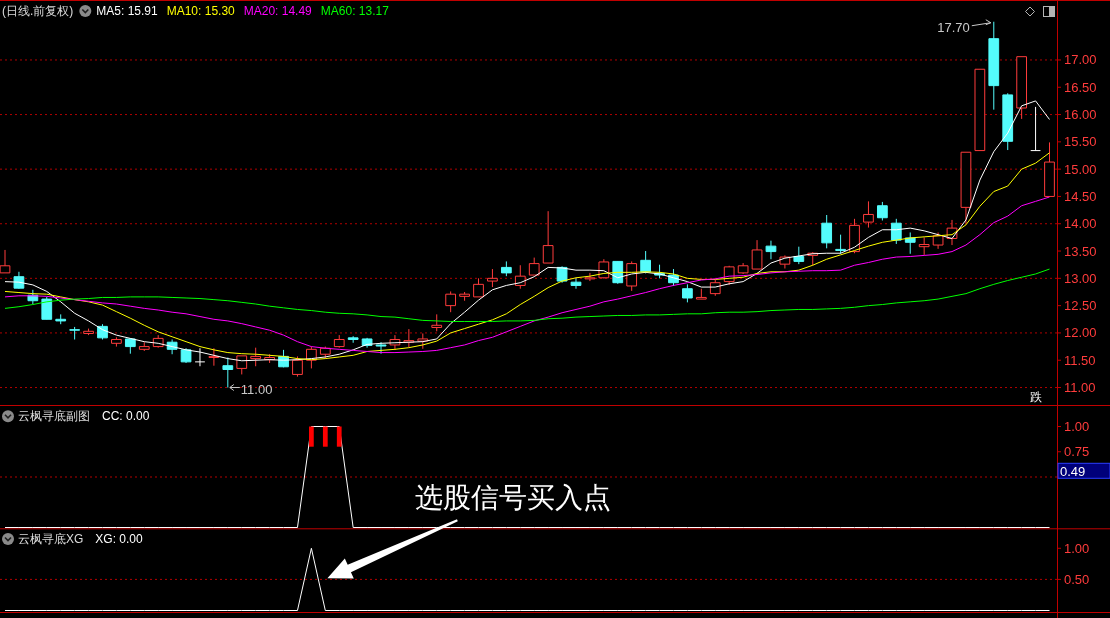 The image size is (1110, 618). I want to click on y-tick-label: 12.50, so click(1080, 306).